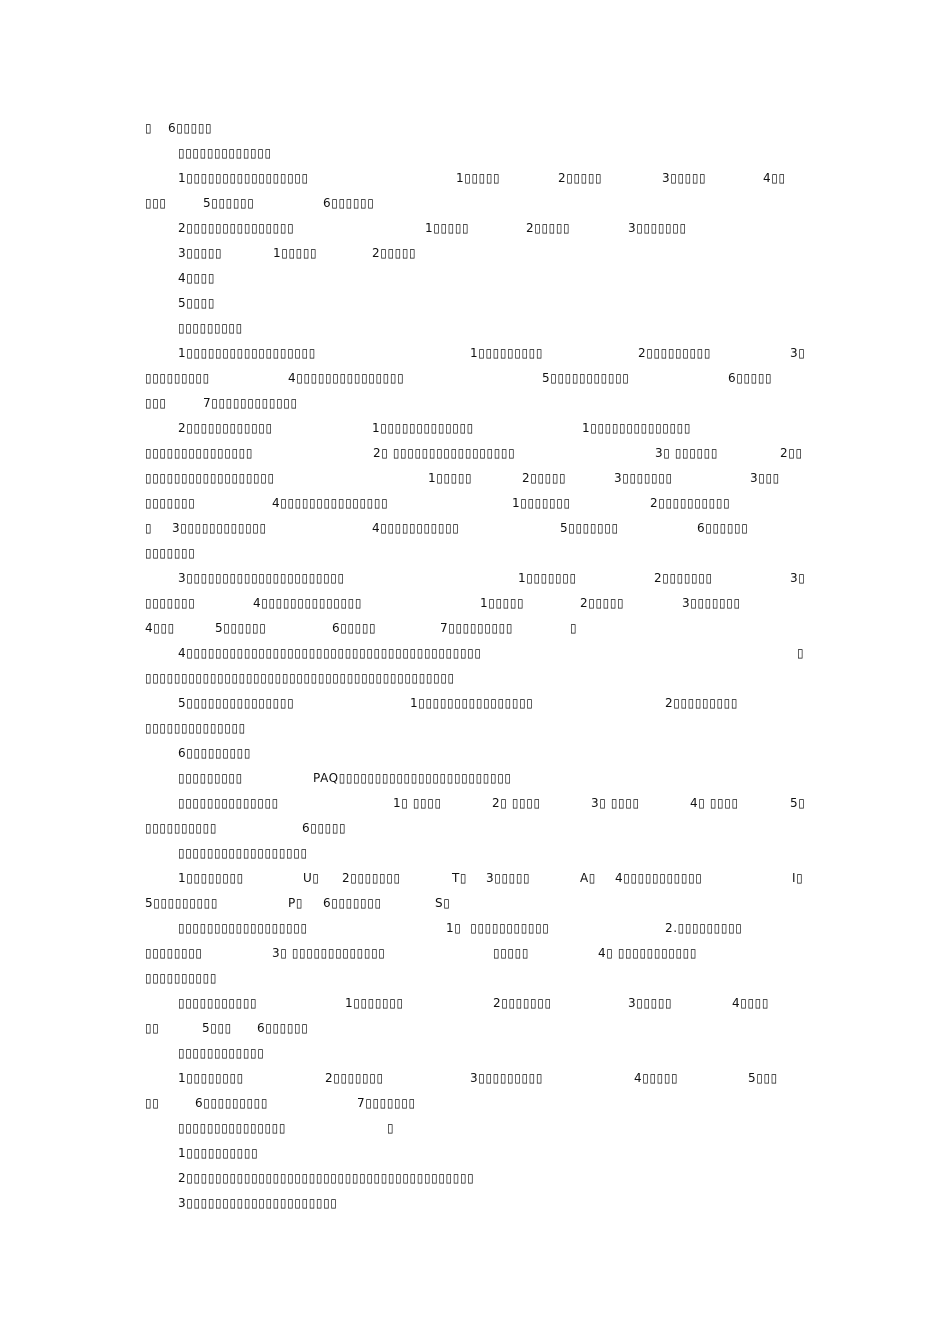 Image resolution: width=950 pixels, height=1344 pixels. Describe the element at coordinates (311, 878) in the screenshot. I see `text-segment: U▯` at that location.